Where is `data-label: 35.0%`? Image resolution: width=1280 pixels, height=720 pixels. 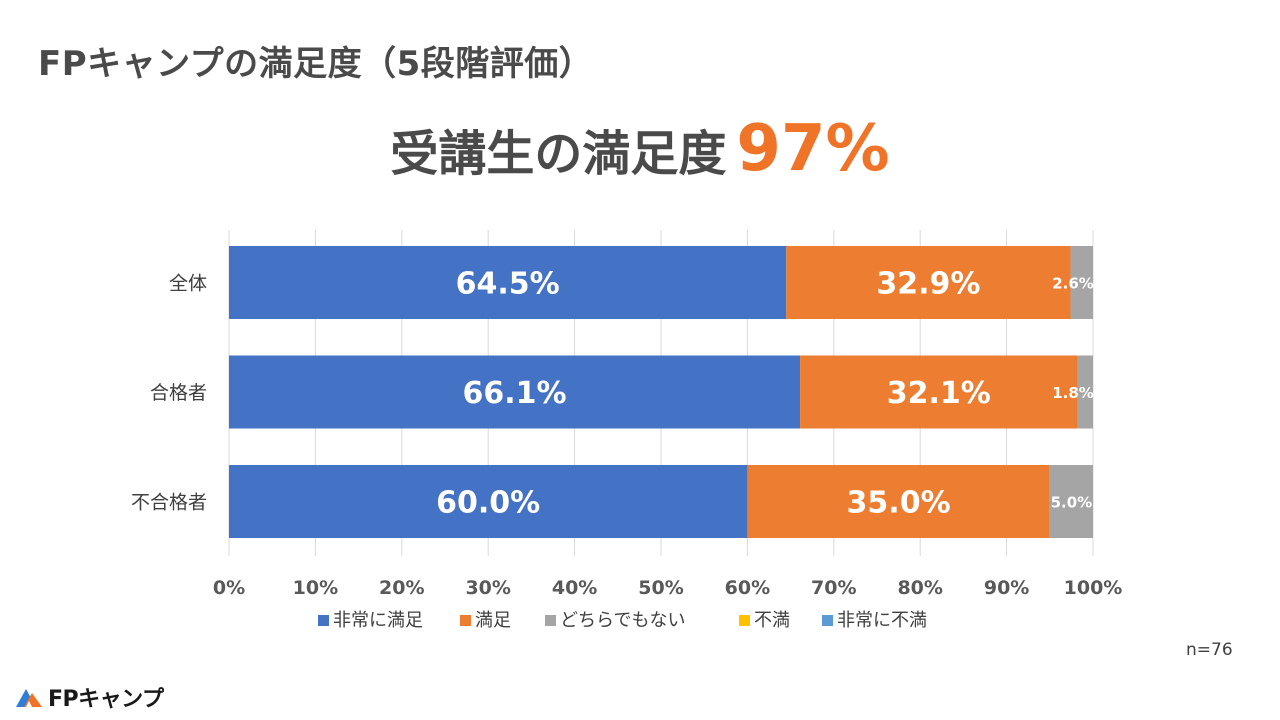 data-label: 35.0% is located at coordinates (899, 503).